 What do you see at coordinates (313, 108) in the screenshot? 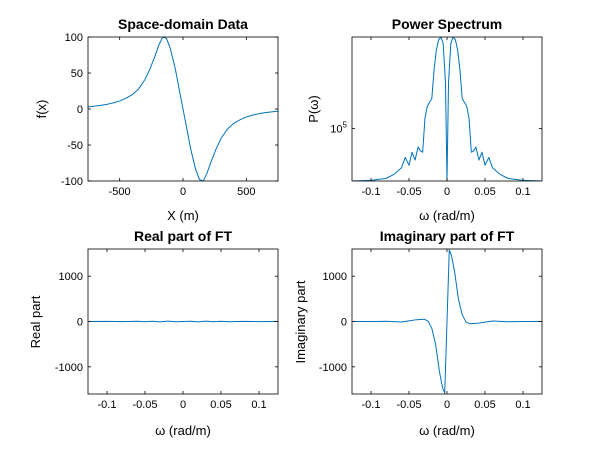
I see `y-axis-label: P(ω)` at bounding box center [313, 108].